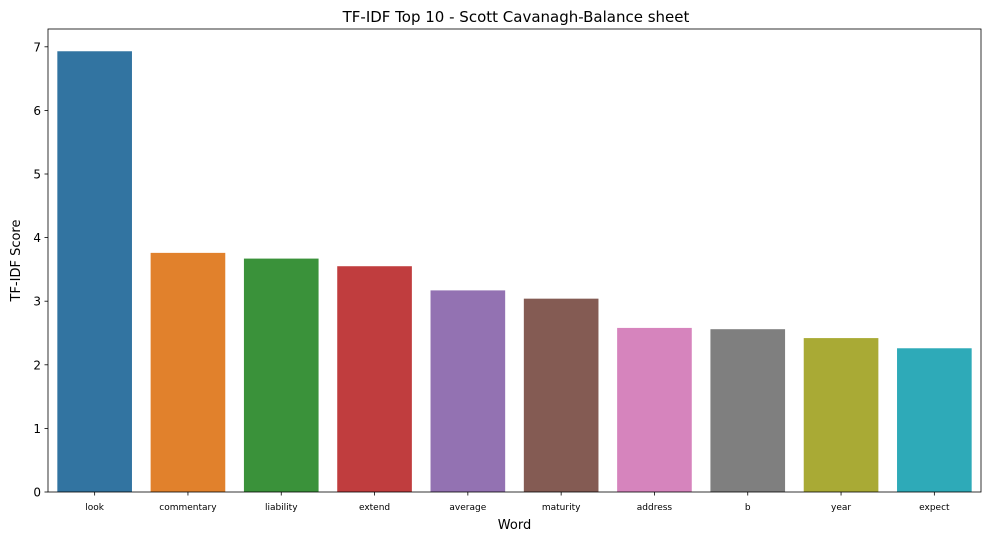 The image size is (991, 546). I want to click on y-tick-label: 5, so click(37, 175).